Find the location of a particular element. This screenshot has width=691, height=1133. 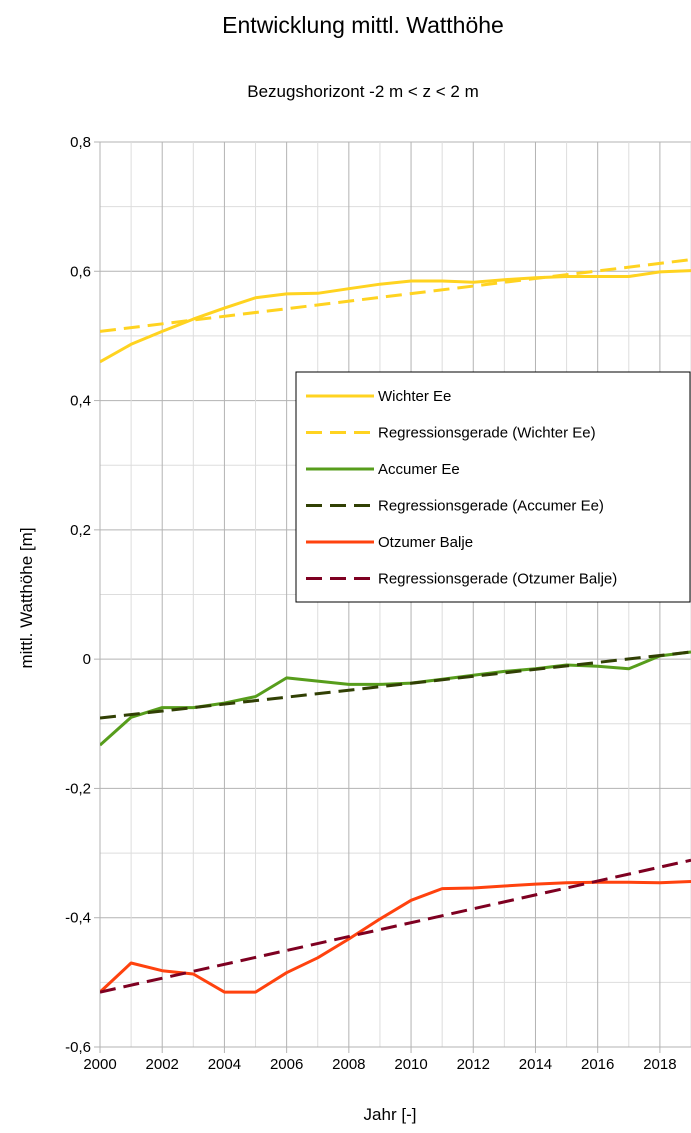

x-tick-label: 2018 is located at coordinates (659, 1064).